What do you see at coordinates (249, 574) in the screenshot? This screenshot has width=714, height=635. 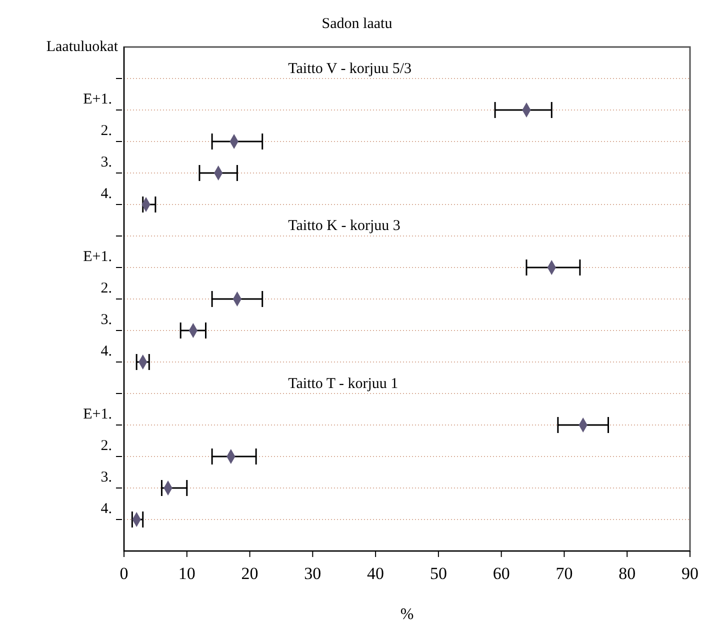 I see `x-tick-label: 20` at bounding box center [249, 574].